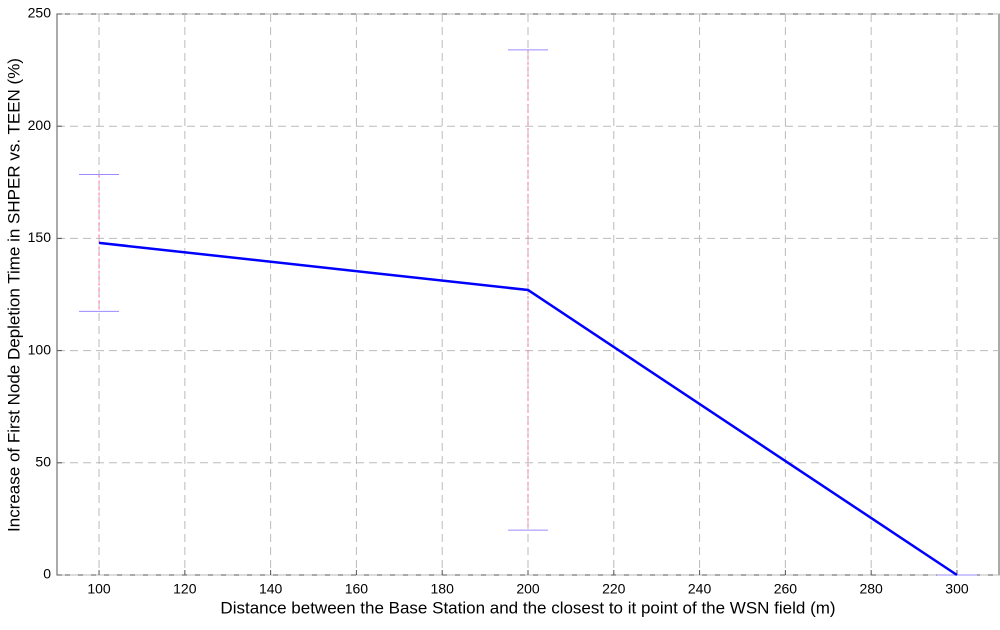 The width and height of the screenshot is (1000, 630). Describe the element at coordinates (47, 574) in the screenshot. I see `y-tick-label: 0` at that location.